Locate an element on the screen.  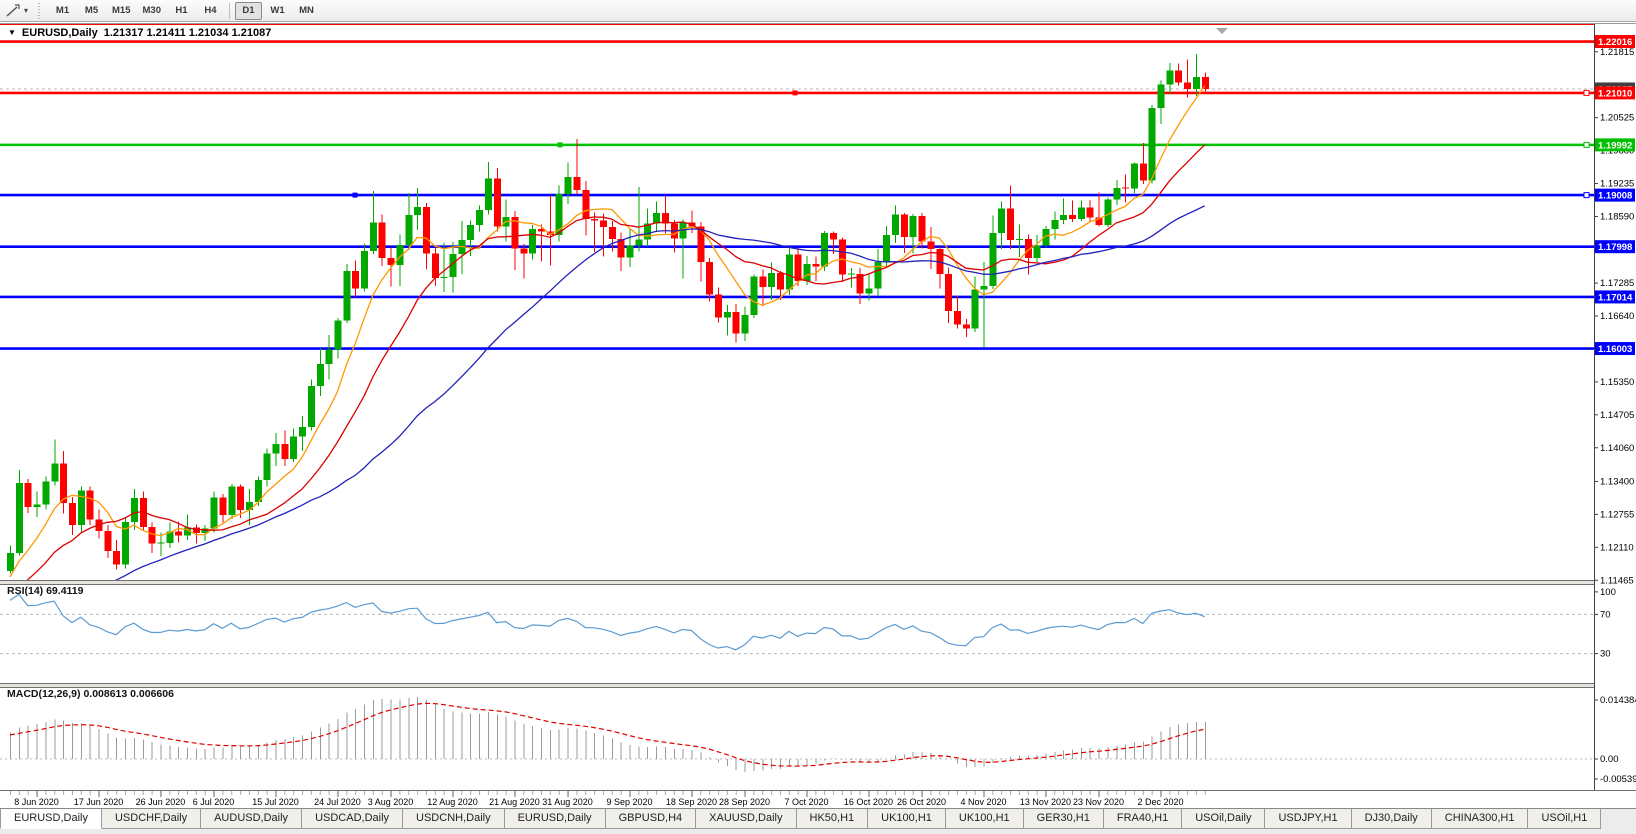
price-axis-background is located at coordinates (1615, 407).